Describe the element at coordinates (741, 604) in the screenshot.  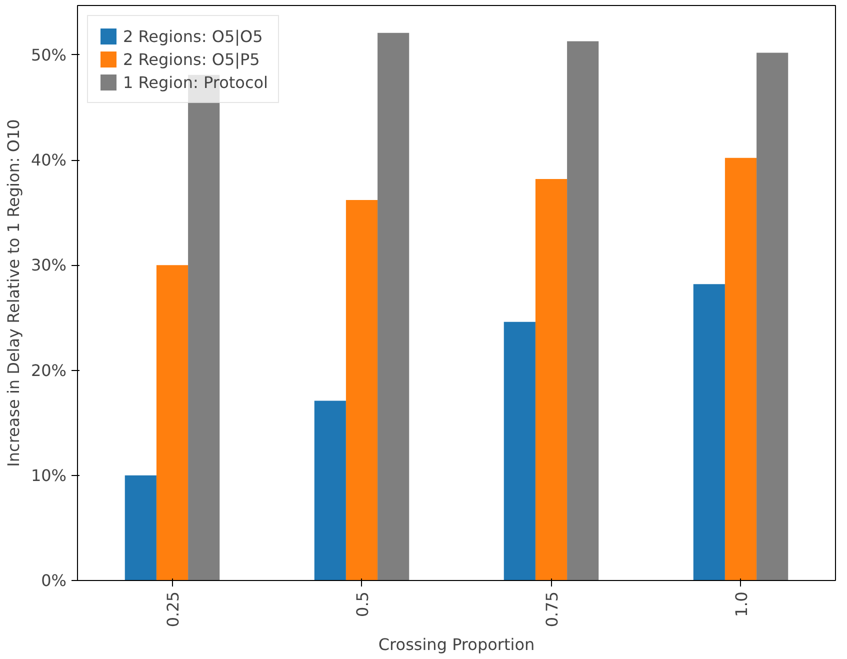
I see `x-tick-label: 1.0` at that location.